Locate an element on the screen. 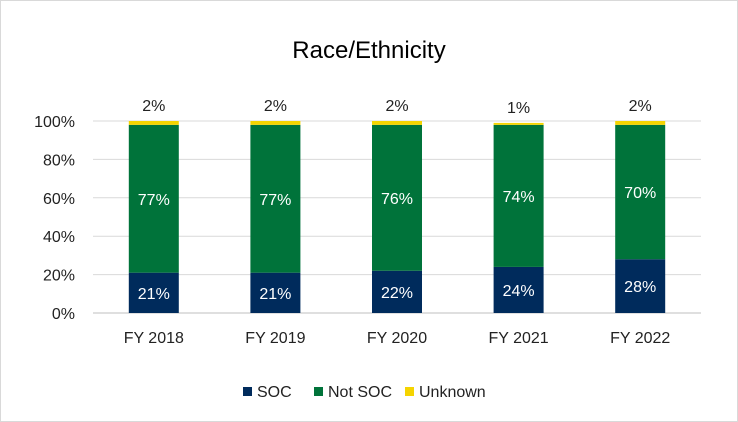 The height and width of the screenshot is (422, 738). x-axis-ticks: FY 2018 FY 2019 FY 2020 FY 2021 FY 2022 is located at coordinates (397, 338).